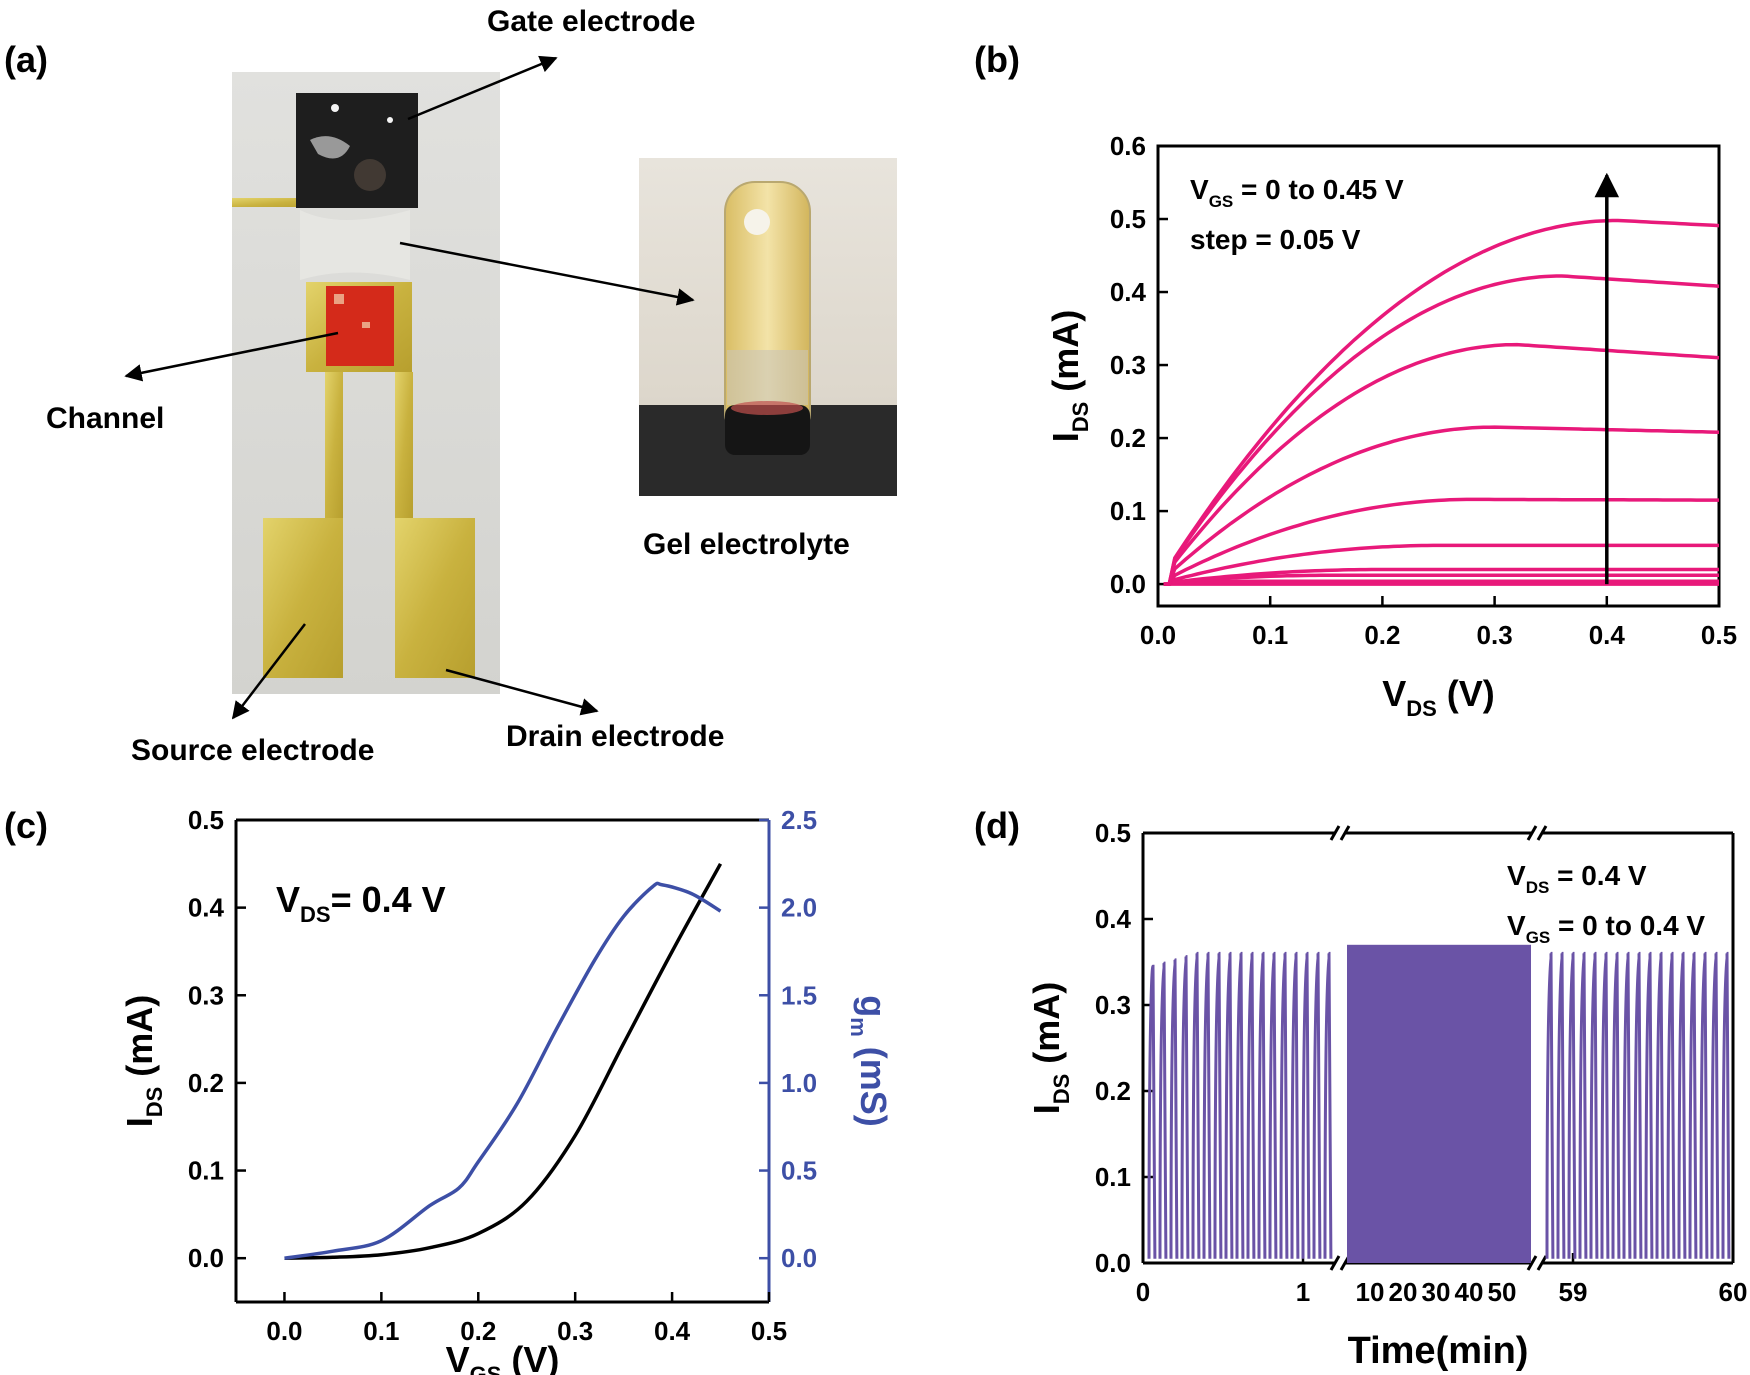  What do you see at coordinates (1441, 579) in the screenshot?
I see `series-line-vgs-0.10` at bounding box center [1441, 579].